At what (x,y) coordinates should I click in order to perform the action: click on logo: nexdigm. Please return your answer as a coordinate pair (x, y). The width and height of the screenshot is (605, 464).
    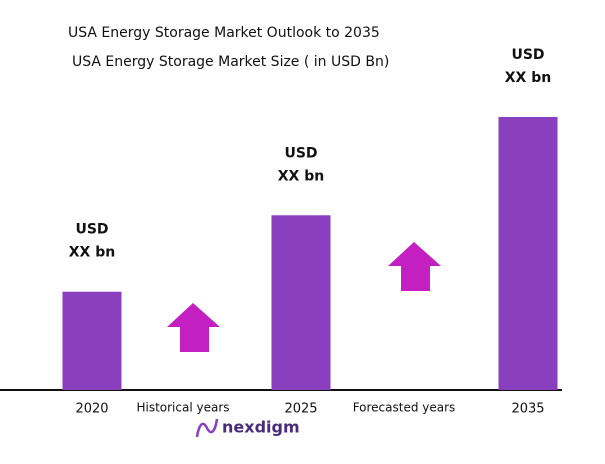
    Looking at the image, I should click on (247, 428).